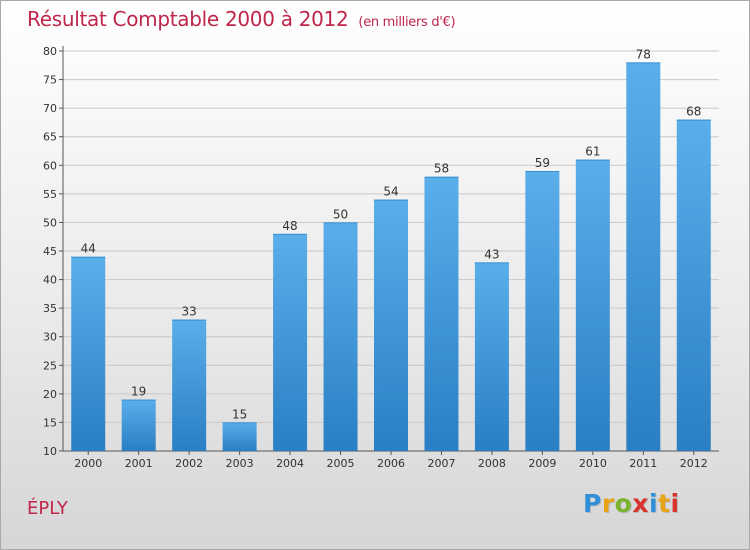  Describe the element at coordinates (88, 463) in the screenshot. I see `x-tick-label-2000: 2000` at that location.